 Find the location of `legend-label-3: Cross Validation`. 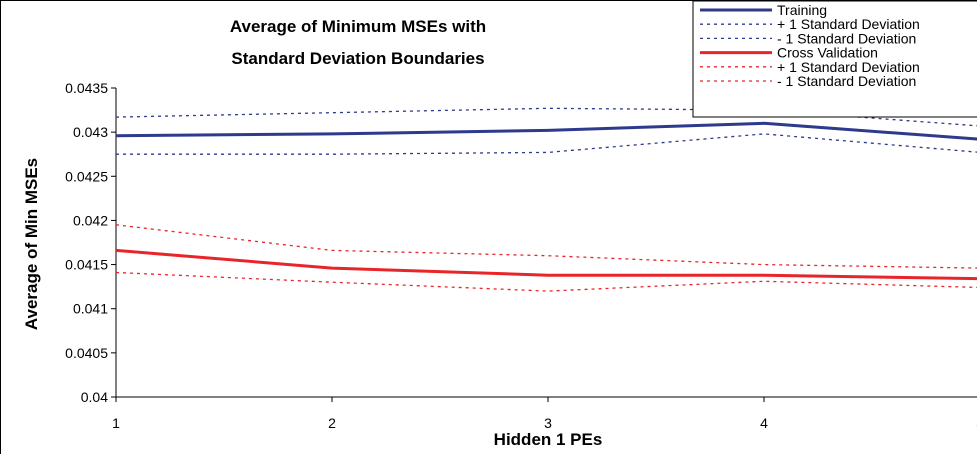

legend-label-3: Cross Validation is located at coordinates (827, 53).